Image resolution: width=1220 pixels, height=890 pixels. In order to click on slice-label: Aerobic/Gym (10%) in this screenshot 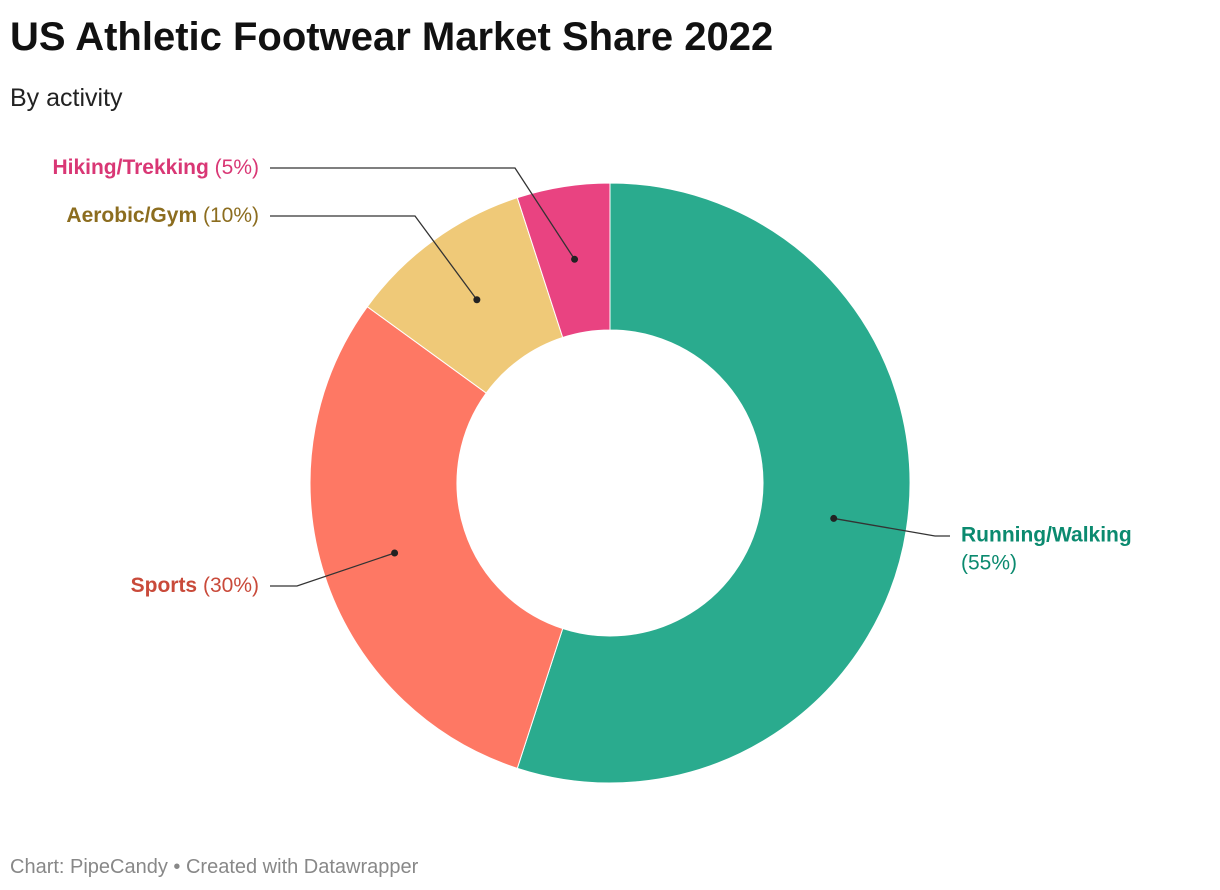, I will do `click(162, 215)`.